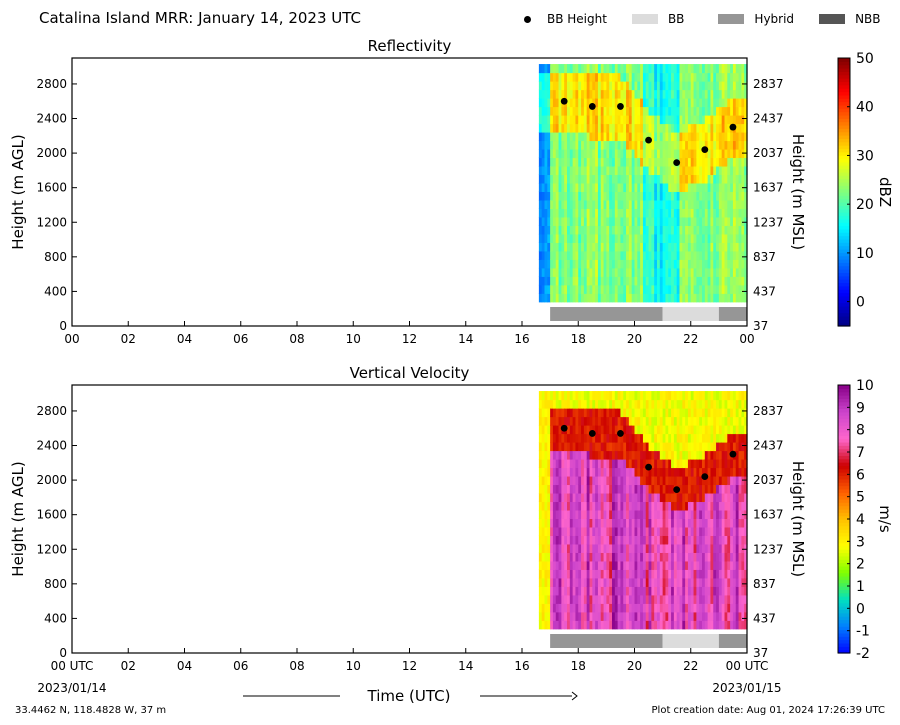 Image resolution: width=900 pixels, height=725 pixels. I want to click on x-tick-label: 00 UTC, so click(72, 666).